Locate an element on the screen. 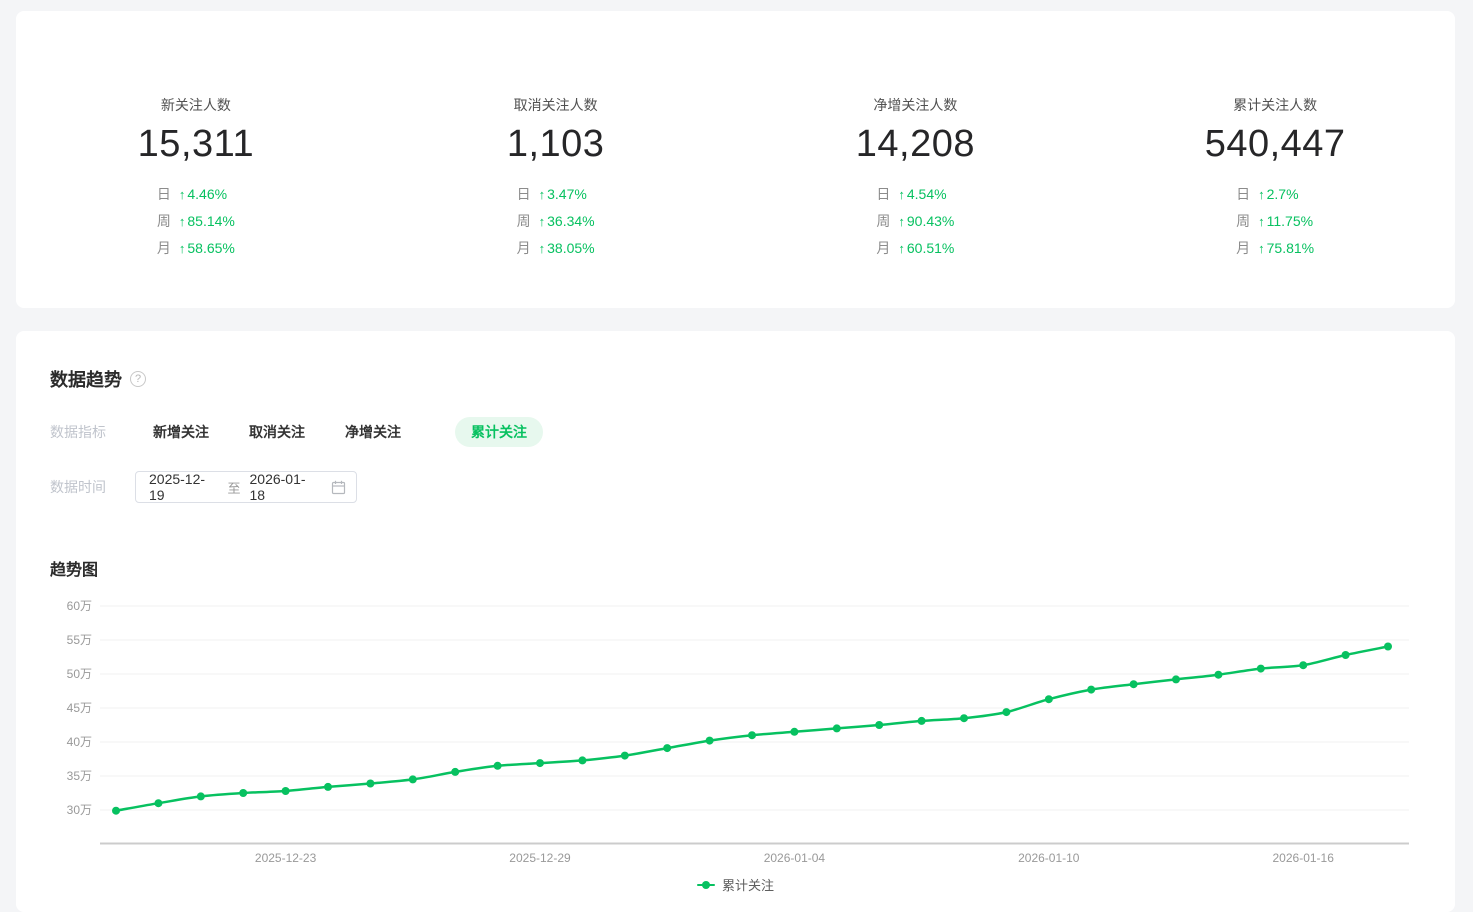 The height and width of the screenshot is (912, 1473). stat-monthly-row: 月 ↑ 58.65% is located at coordinates (196, 248).